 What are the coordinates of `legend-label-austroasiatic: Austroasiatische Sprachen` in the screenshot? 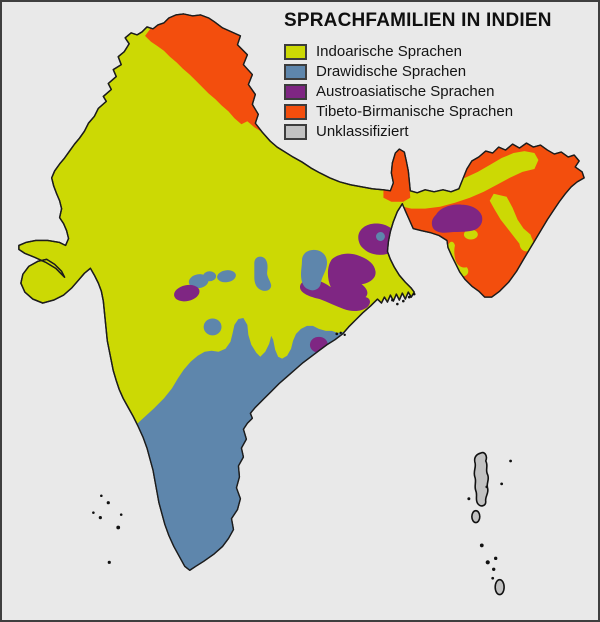 It's located at (405, 91).